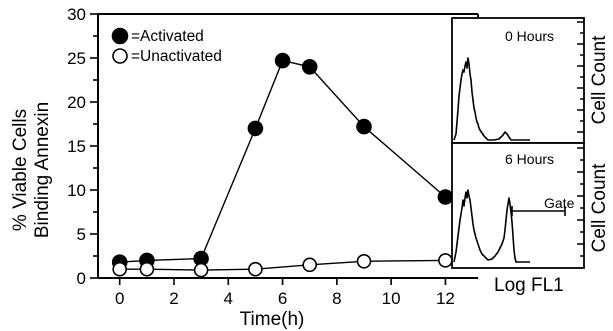  I want to click on x-tick-label-1: 2, so click(173, 298).